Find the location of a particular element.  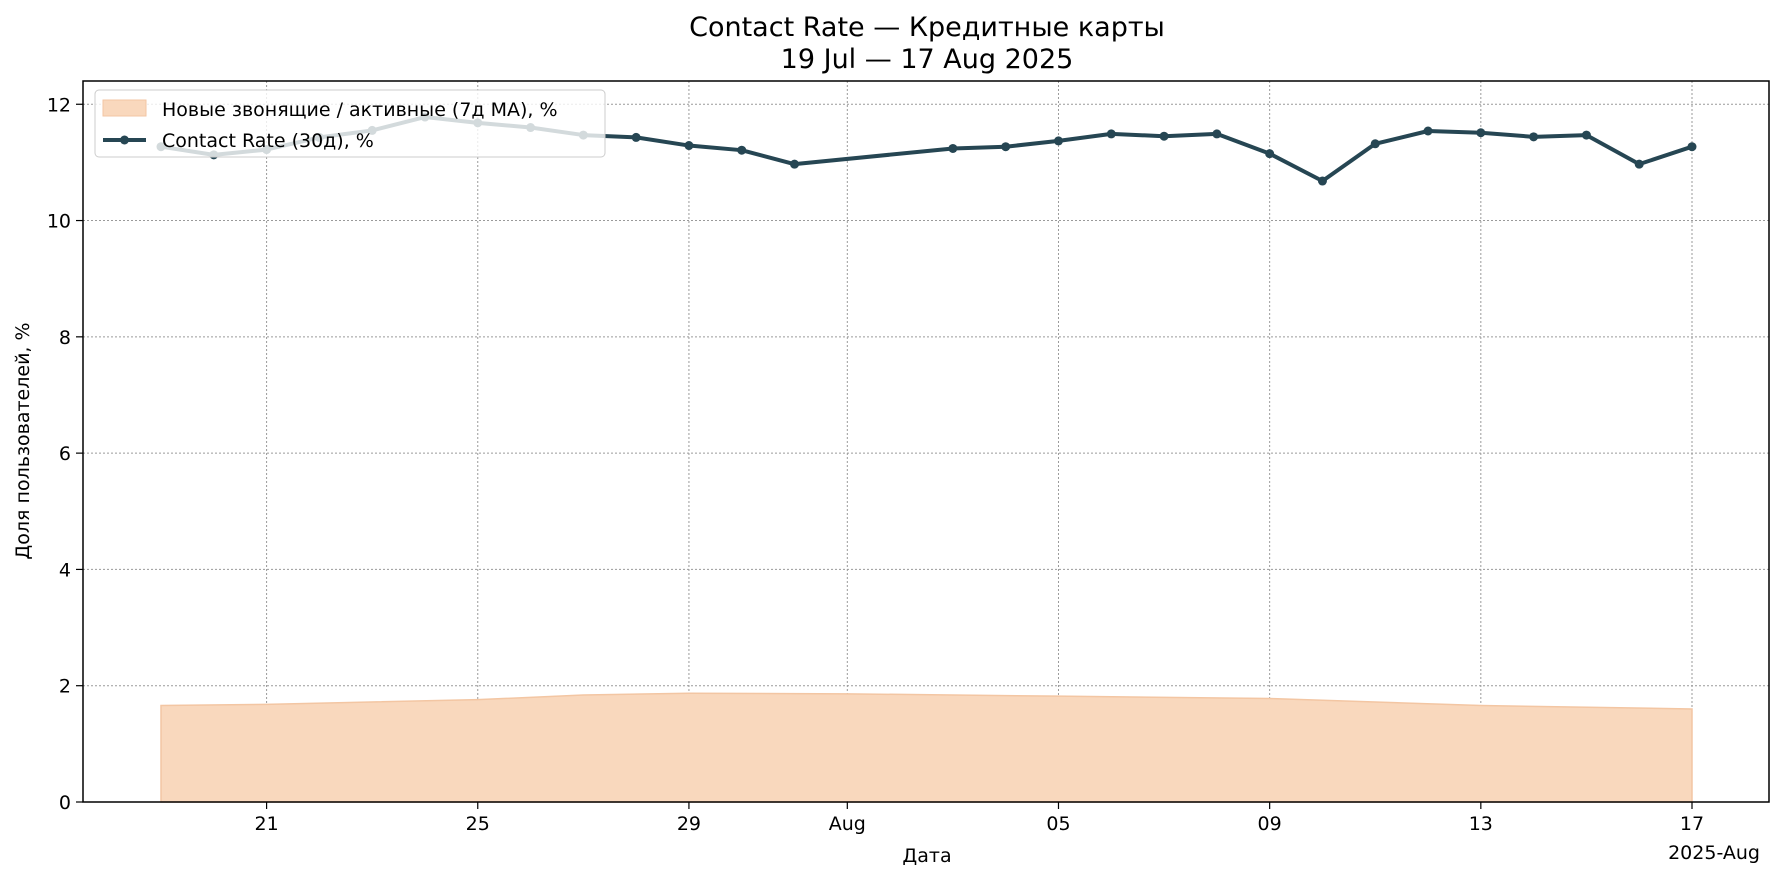

y-tick-label: 6 is located at coordinates (65, 454).